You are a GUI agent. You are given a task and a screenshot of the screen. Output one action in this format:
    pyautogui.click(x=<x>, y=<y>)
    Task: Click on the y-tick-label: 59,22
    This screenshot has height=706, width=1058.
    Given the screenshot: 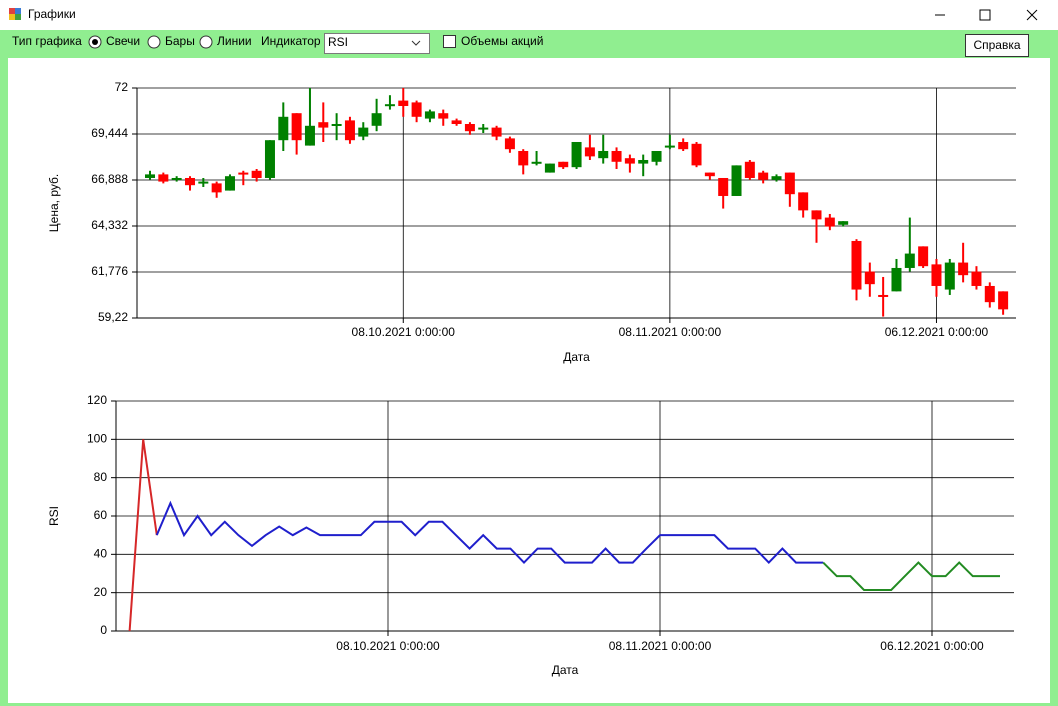 What is the action you would take?
    pyautogui.click(x=113, y=317)
    